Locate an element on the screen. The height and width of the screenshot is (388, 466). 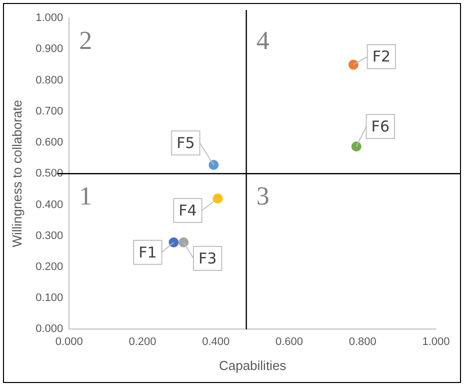
y-tick-label: 0.100 is located at coordinates (50, 298).